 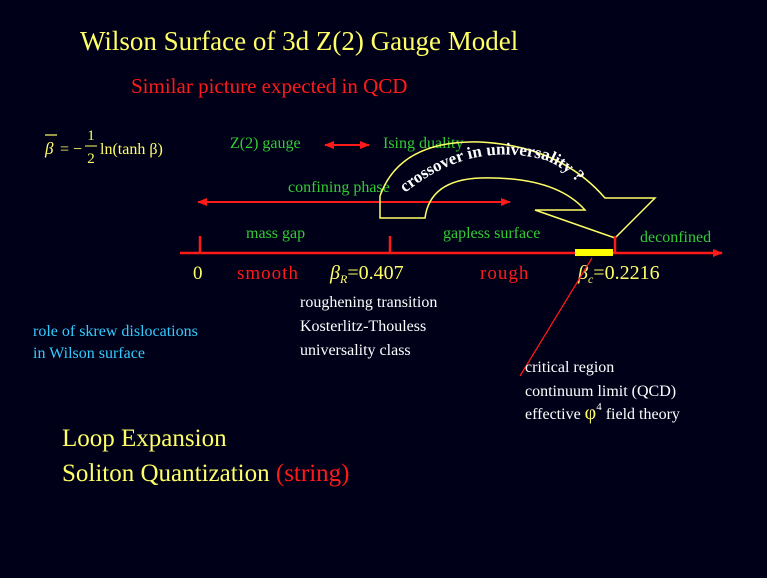 I want to click on bottom-line2: Soliton Quantization (string), so click(x=205, y=473).